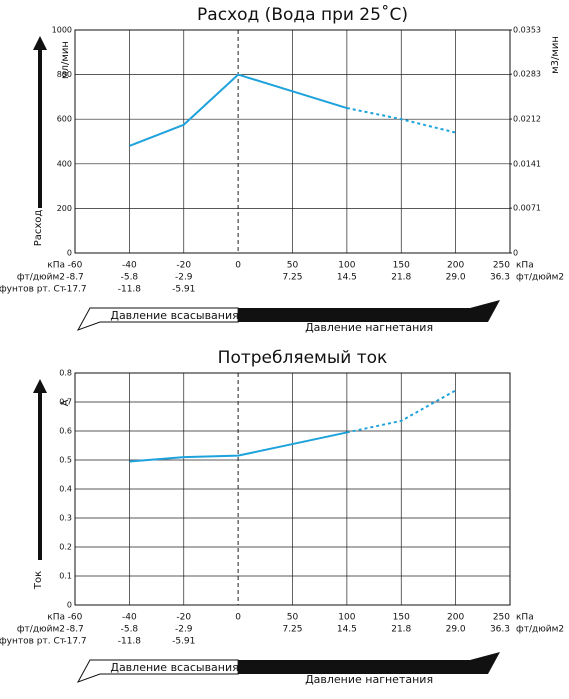 The height and width of the screenshot is (699, 569). I want to click on y-axis-label: мл/мин, so click(65, 60).